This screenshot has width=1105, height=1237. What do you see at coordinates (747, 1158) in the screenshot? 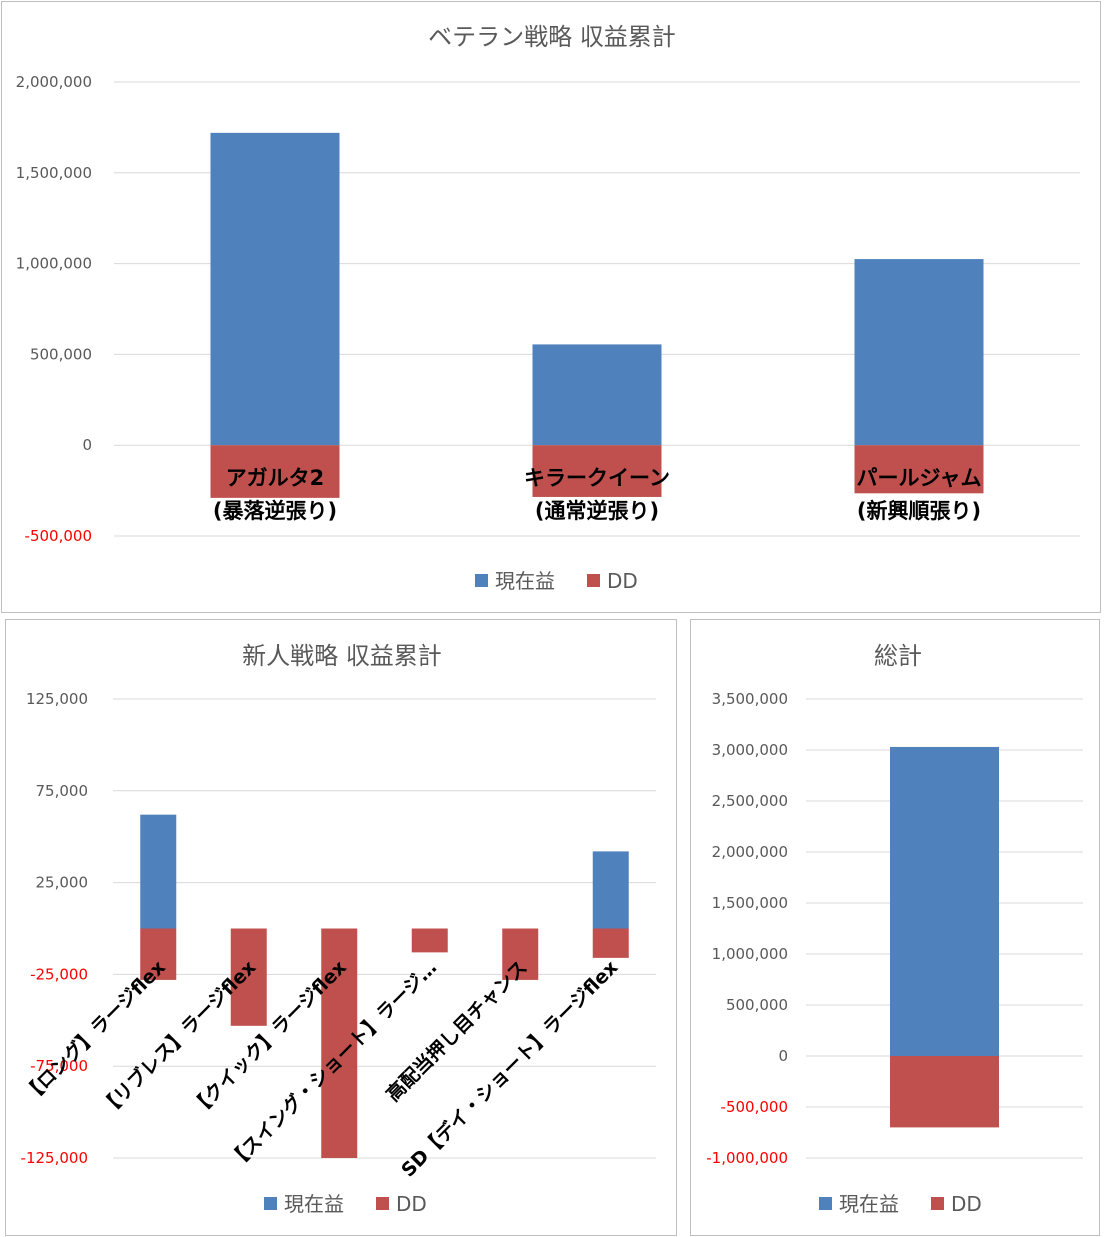
I see `y-tick-label: -1,000,000` at bounding box center [747, 1158].